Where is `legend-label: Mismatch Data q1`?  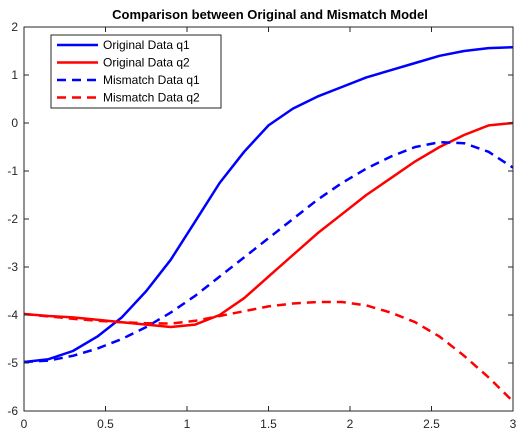
legend-label: Mismatch Data q1 is located at coordinates (151, 80).